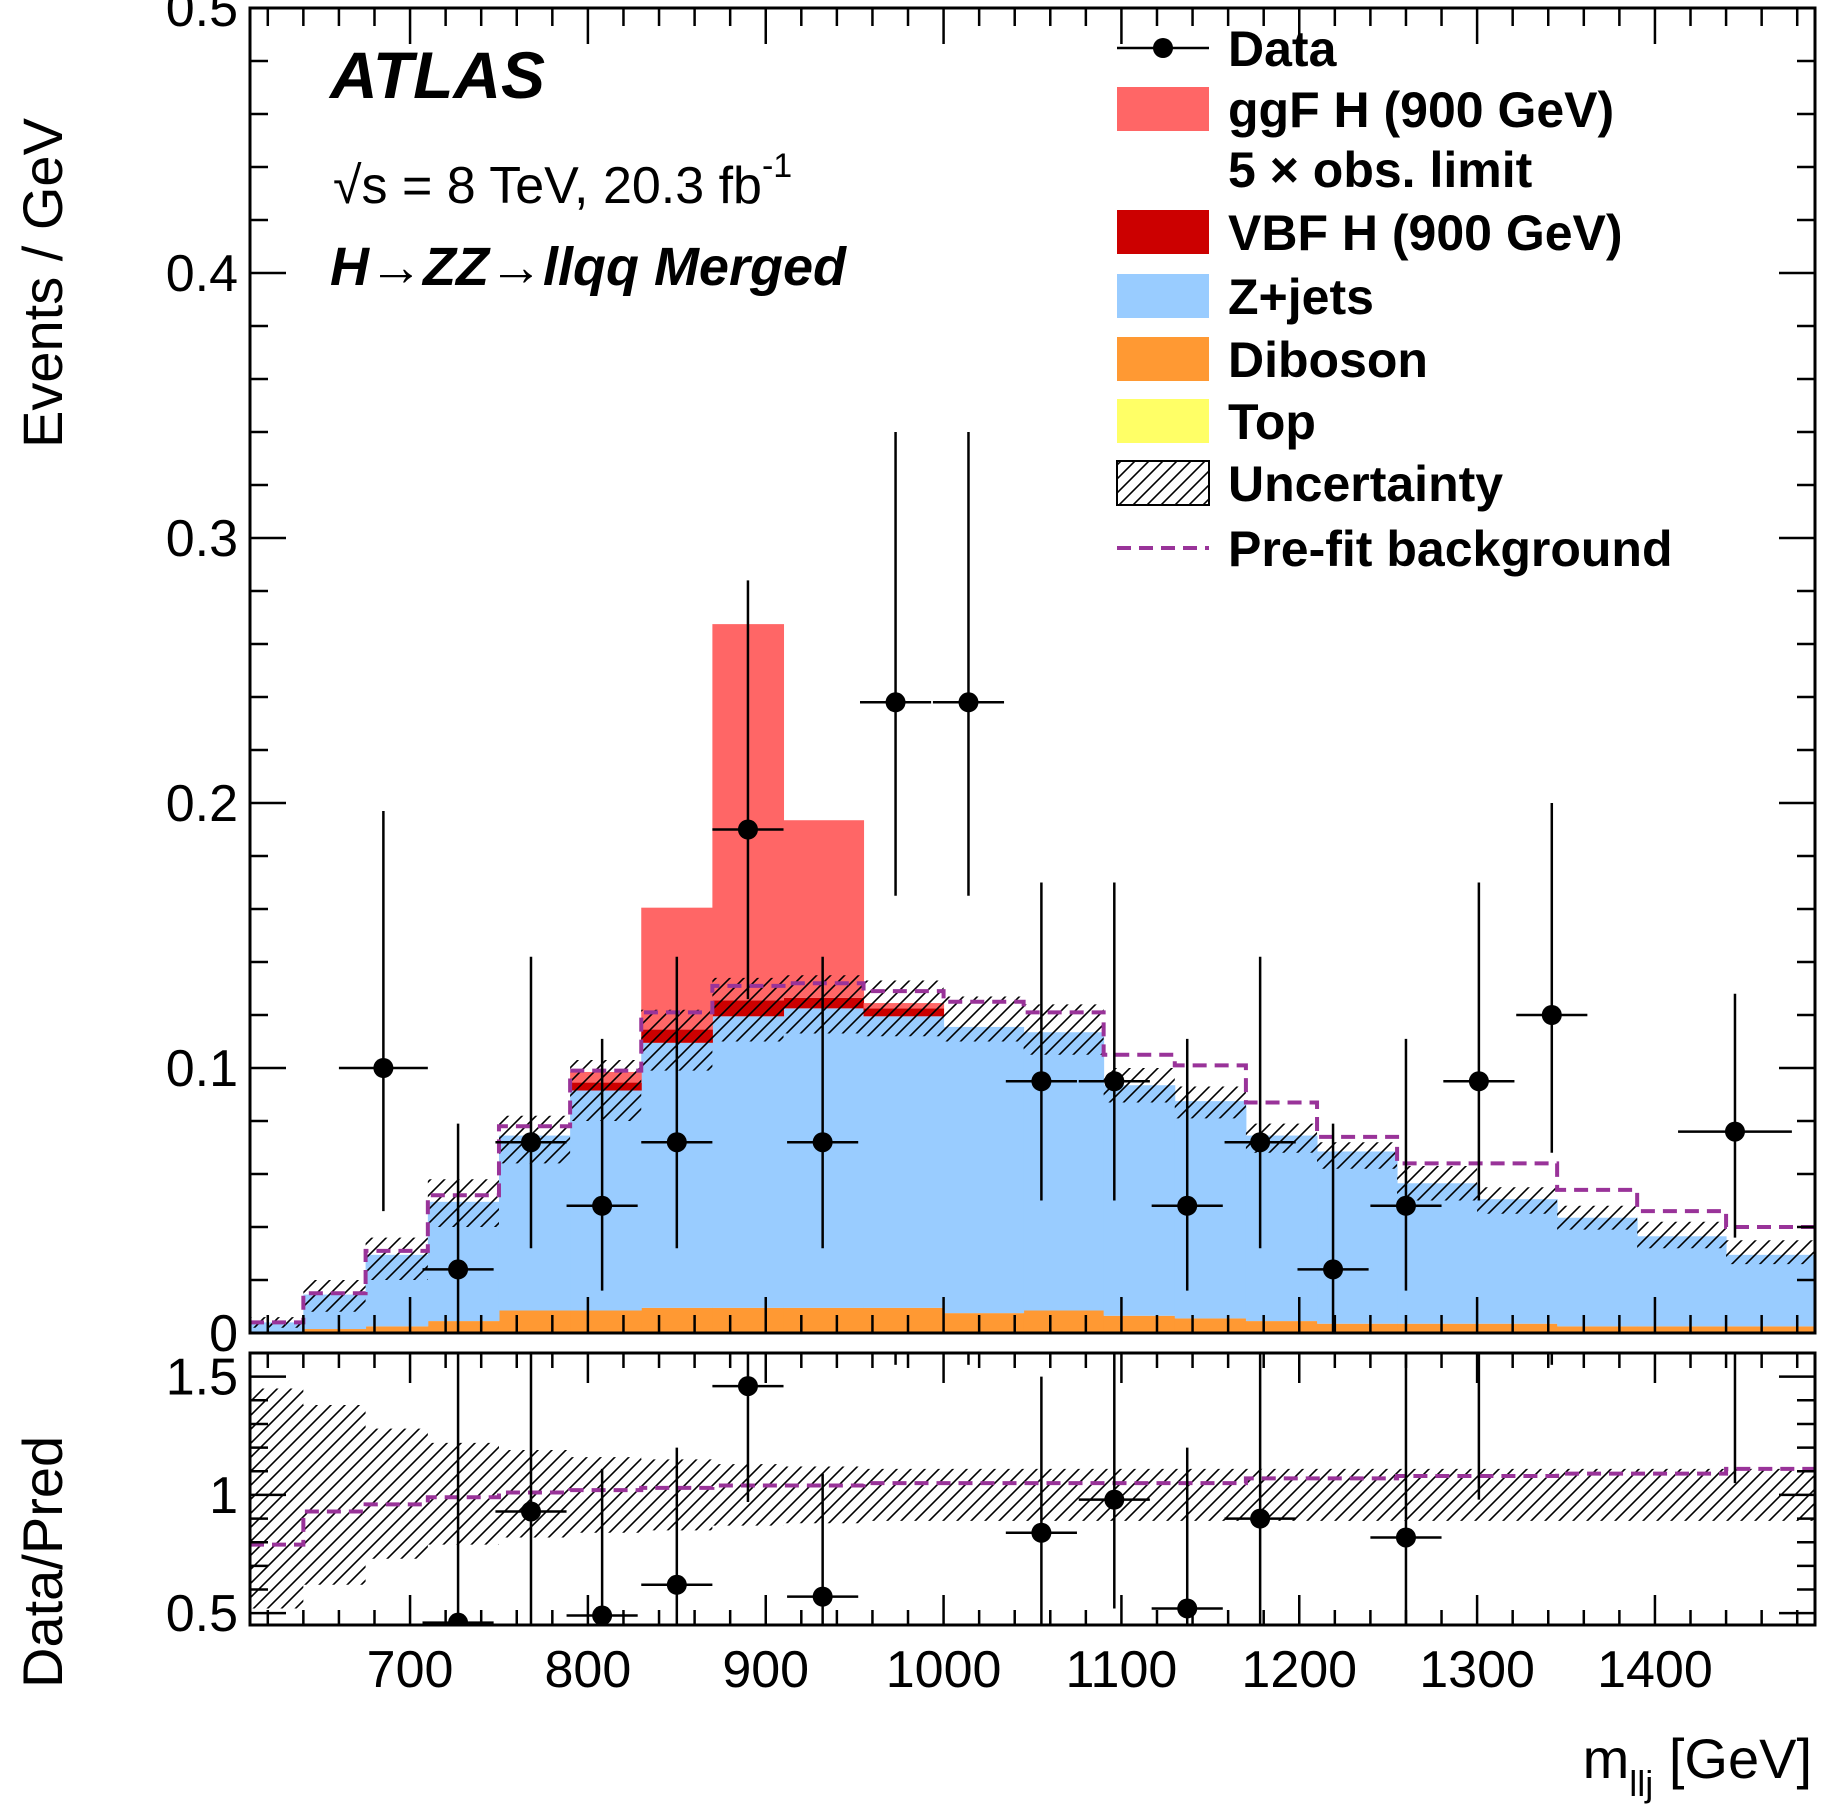 This screenshot has width=1822, height=1814. I want to click on y-tick-label-ratio: 1.5, so click(202, 1378).